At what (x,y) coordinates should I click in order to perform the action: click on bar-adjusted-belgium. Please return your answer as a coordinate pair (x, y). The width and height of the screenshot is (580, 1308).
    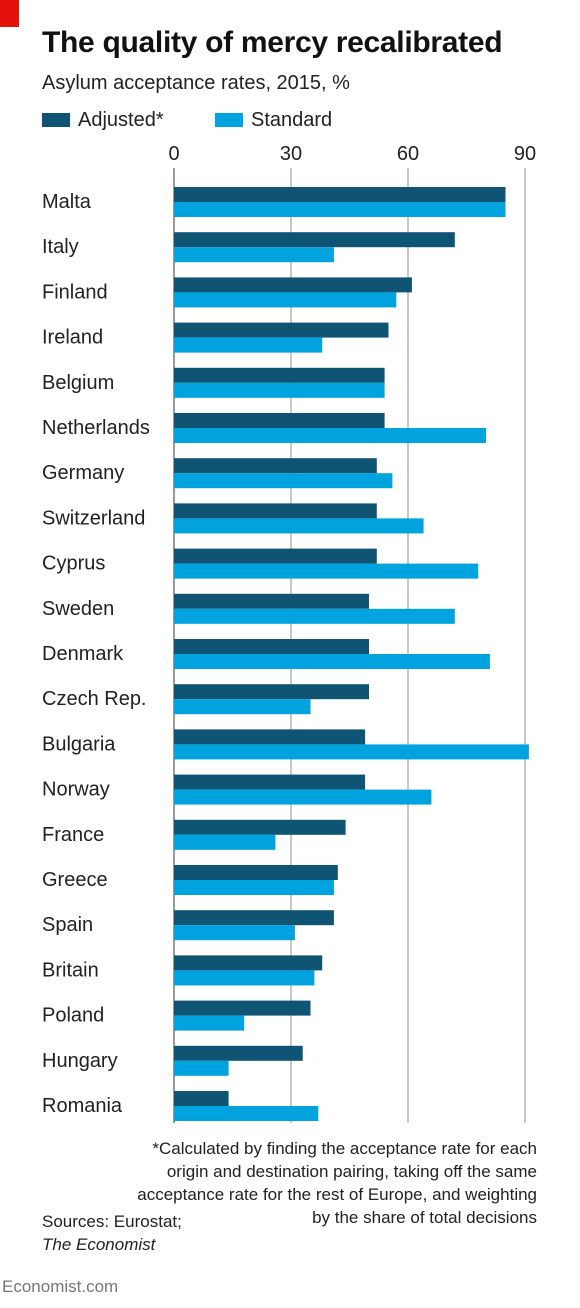
    Looking at the image, I should click on (279, 375).